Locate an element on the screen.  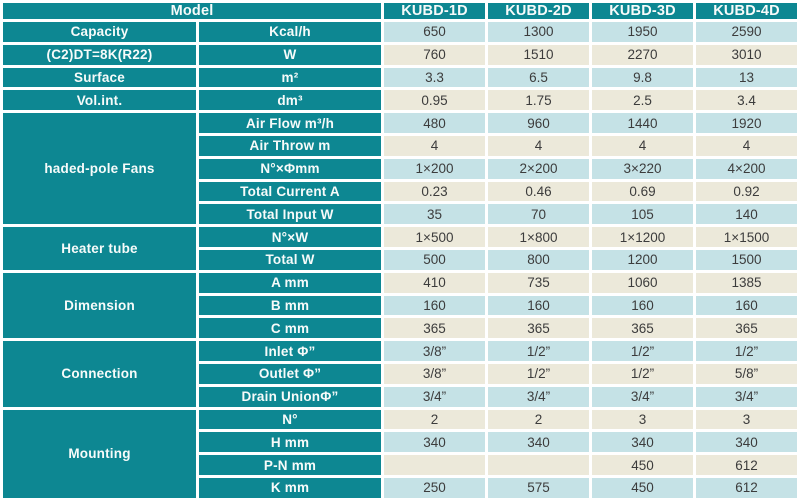
table-row: Total Current A 0.23 0.46 0.69 0.92 is located at coordinates (400, 191).